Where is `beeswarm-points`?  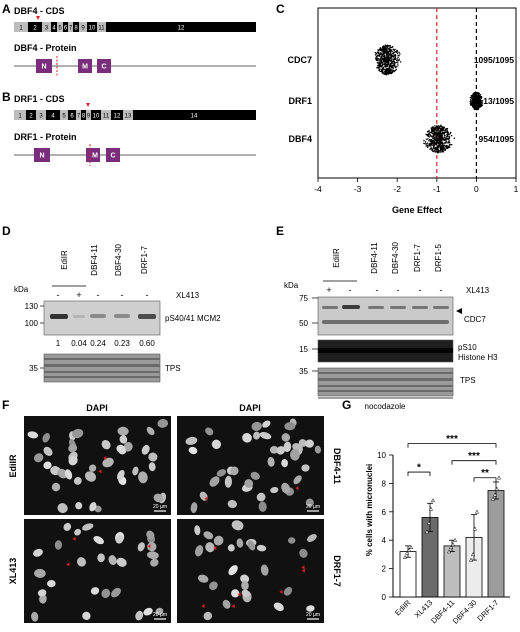
beeswarm-points is located at coordinates (429, 99).